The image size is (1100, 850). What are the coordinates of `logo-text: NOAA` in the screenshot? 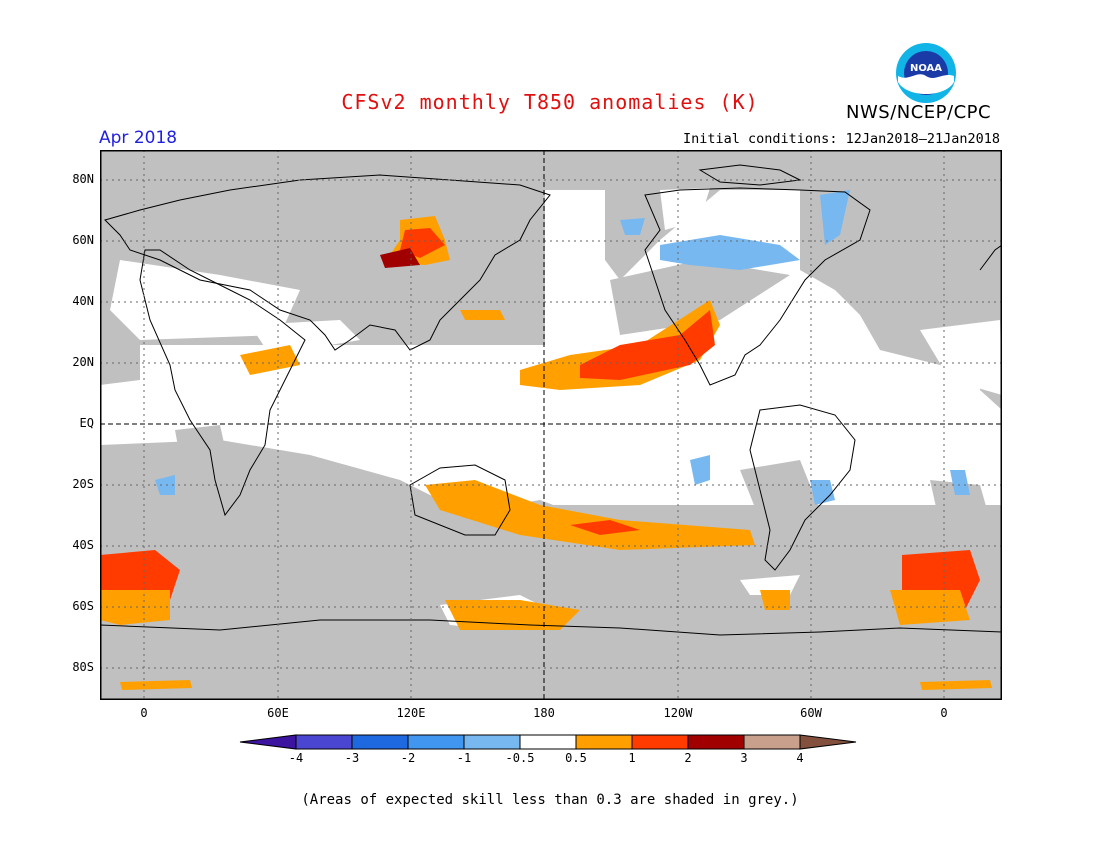 It's located at (926, 68).